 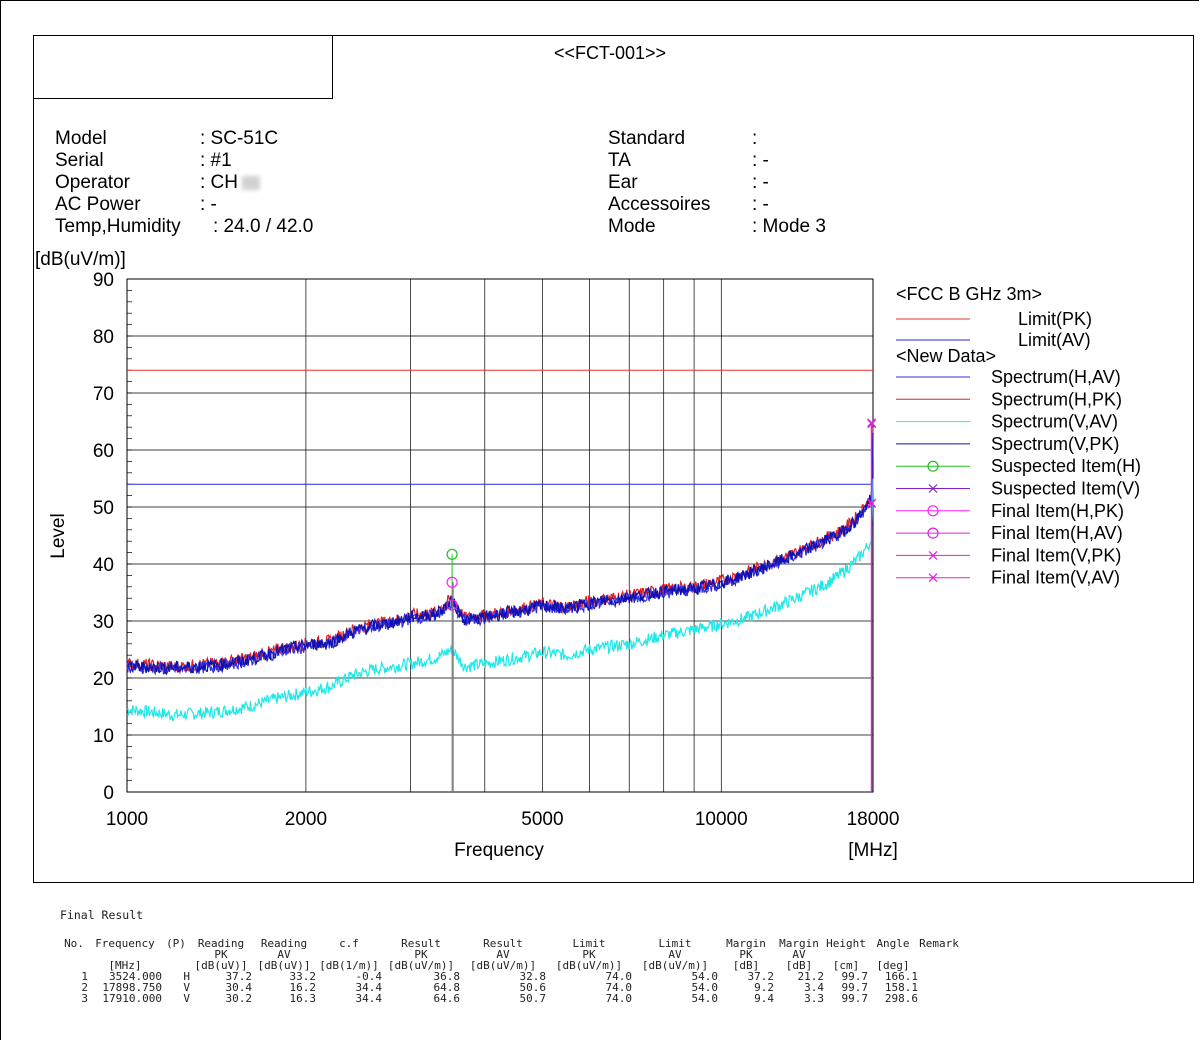 What do you see at coordinates (533, 987) in the screenshot?
I see `table-cell: 50.6` at bounding box center [533, 987].